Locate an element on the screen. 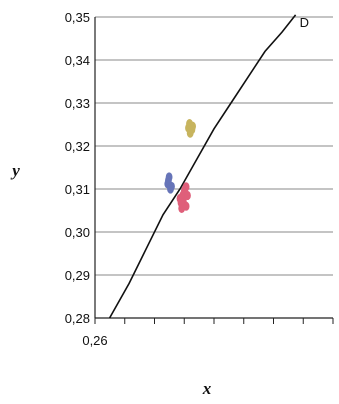  x-axis-title: x is located at coordinates (207, 388).